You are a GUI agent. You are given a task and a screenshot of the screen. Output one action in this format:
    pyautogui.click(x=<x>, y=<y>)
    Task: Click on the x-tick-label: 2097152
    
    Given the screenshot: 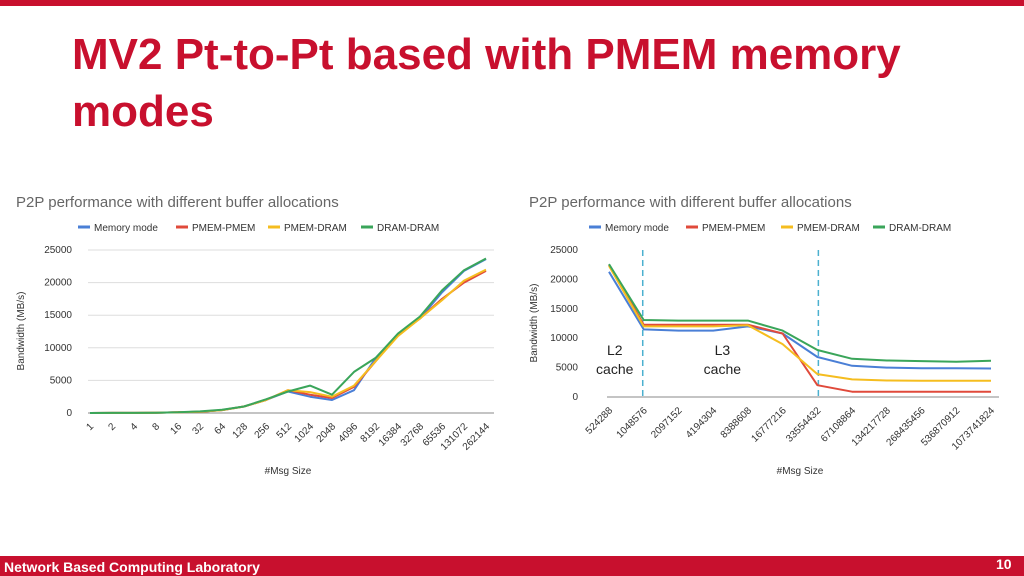 What is the action you would take?
    pyautogui.click(x=667, y=423)
    